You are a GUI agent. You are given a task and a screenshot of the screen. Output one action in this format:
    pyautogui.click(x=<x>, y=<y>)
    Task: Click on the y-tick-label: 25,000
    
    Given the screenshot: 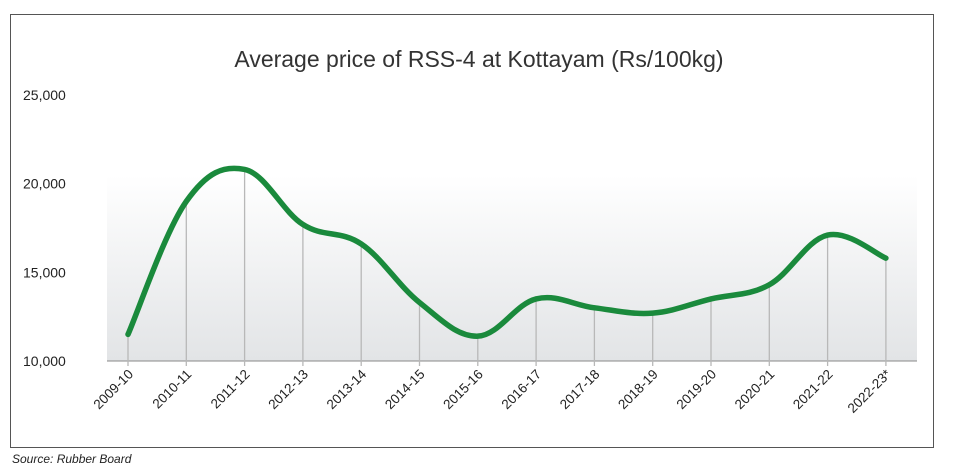 What is the action you would take?
    pyautogui.click(x=44, y=95)
    